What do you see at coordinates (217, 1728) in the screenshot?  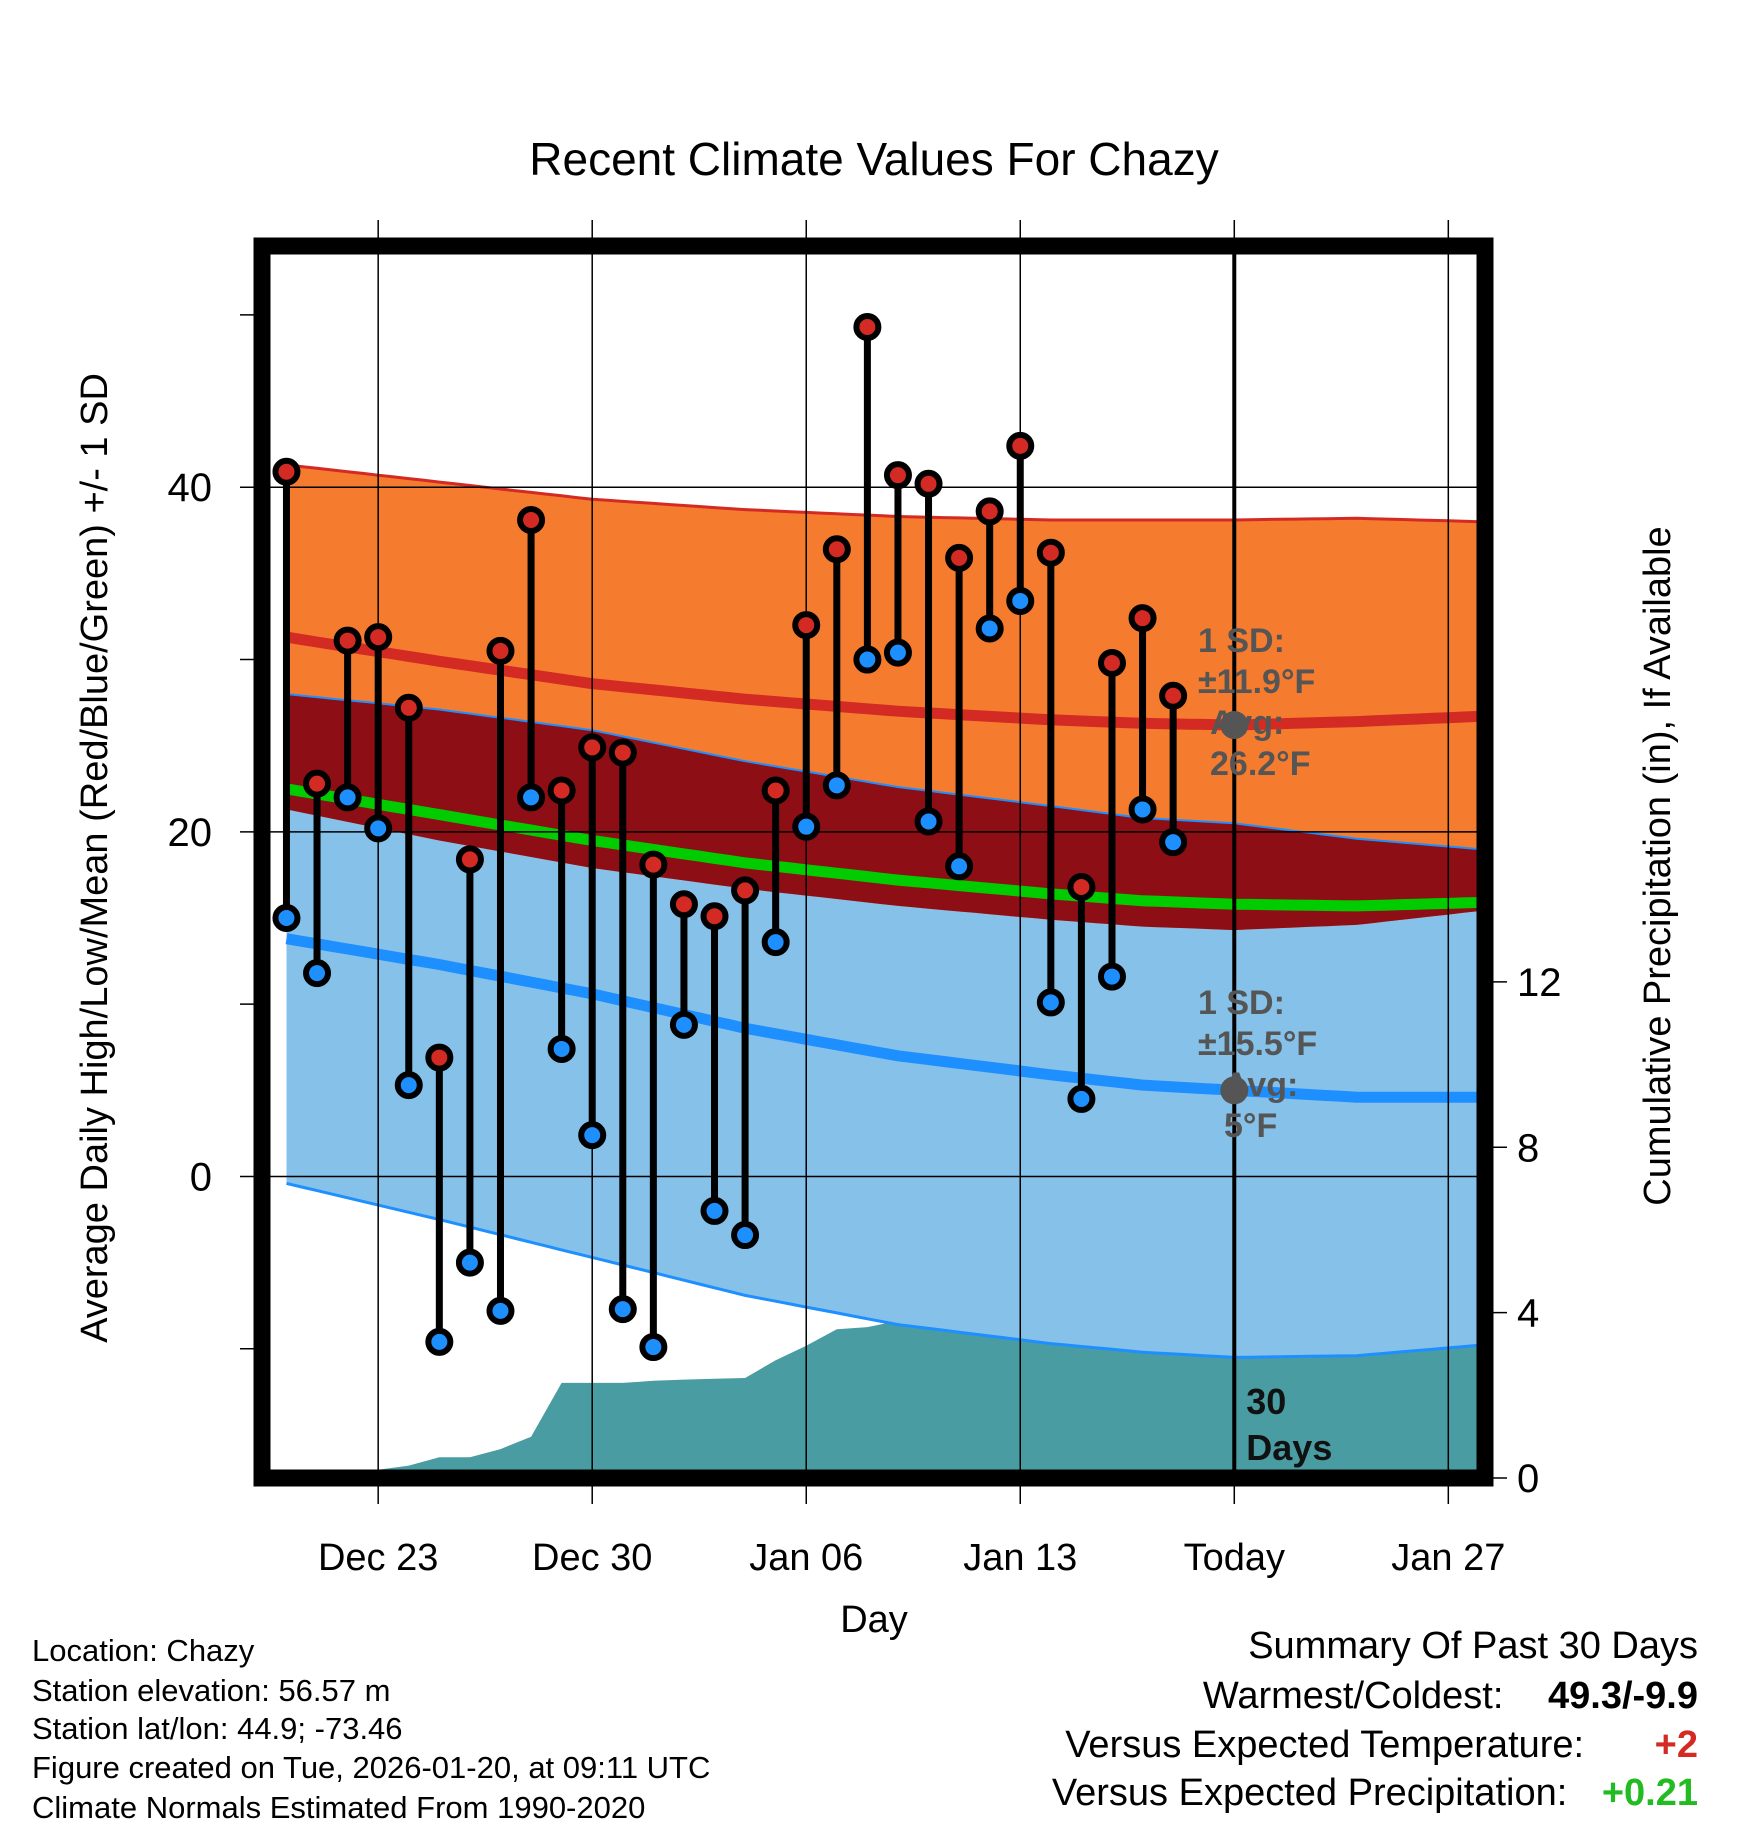 I see `latlon-text: Station lat/lon: 44.9; -73.46` at bounding box center [217, 1728].